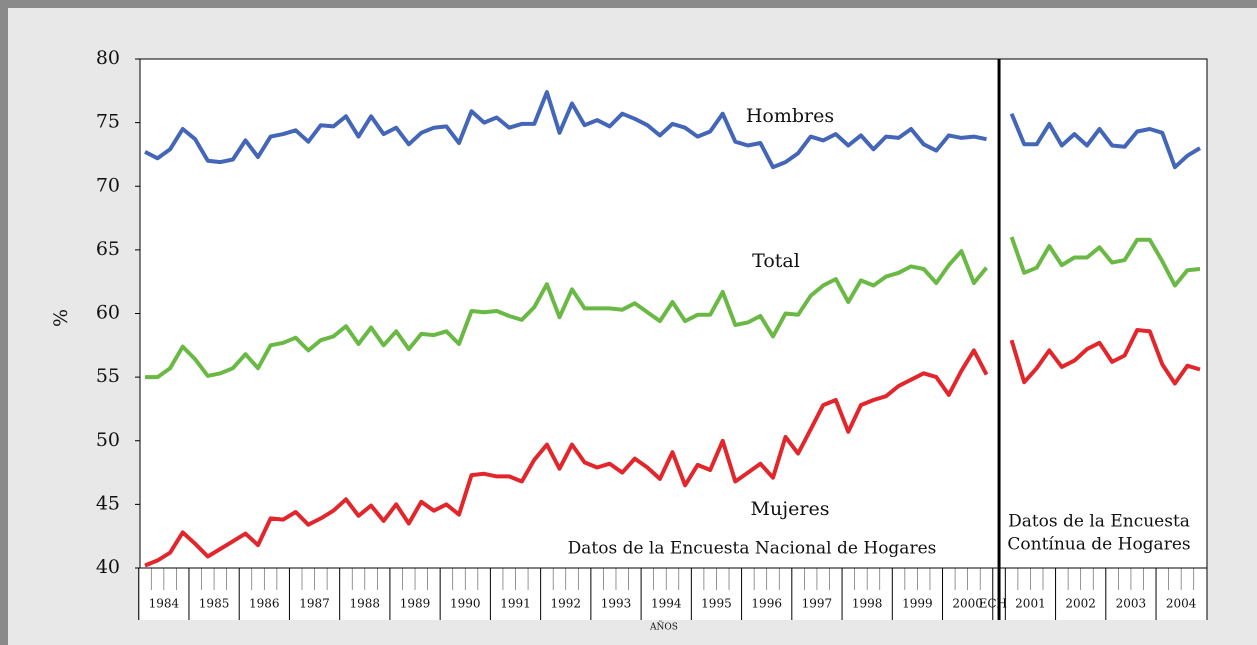  What do you see at coordinates (61, 318) in the screenshot?
I see `y-axis-label: %` at bounding box center [61, 318].